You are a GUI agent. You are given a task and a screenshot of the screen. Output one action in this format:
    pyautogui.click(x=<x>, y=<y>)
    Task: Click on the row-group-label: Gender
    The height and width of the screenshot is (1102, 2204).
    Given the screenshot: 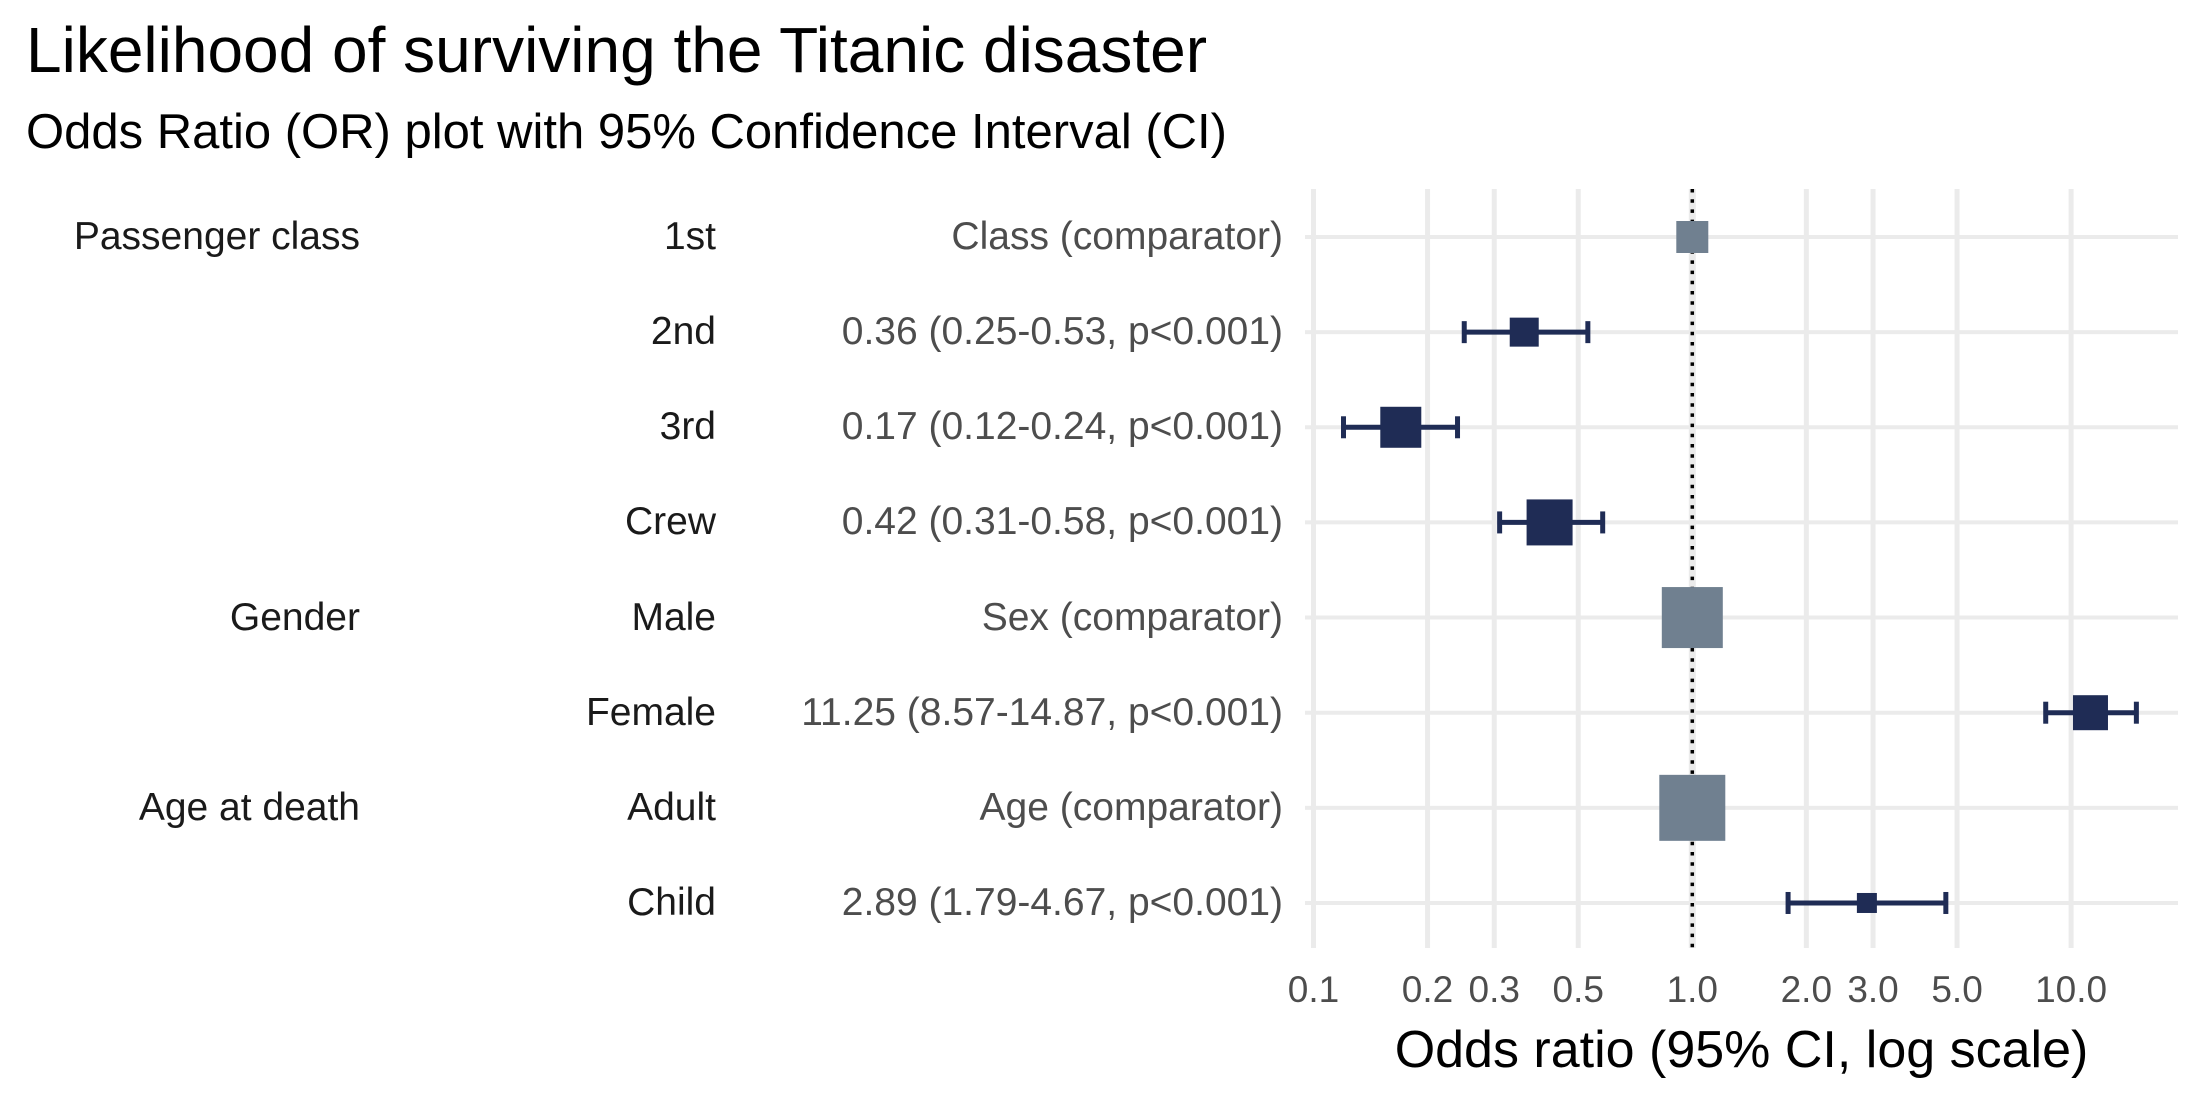 What is the action you would take?
    pyautogui.click(x=294, y=617)
    